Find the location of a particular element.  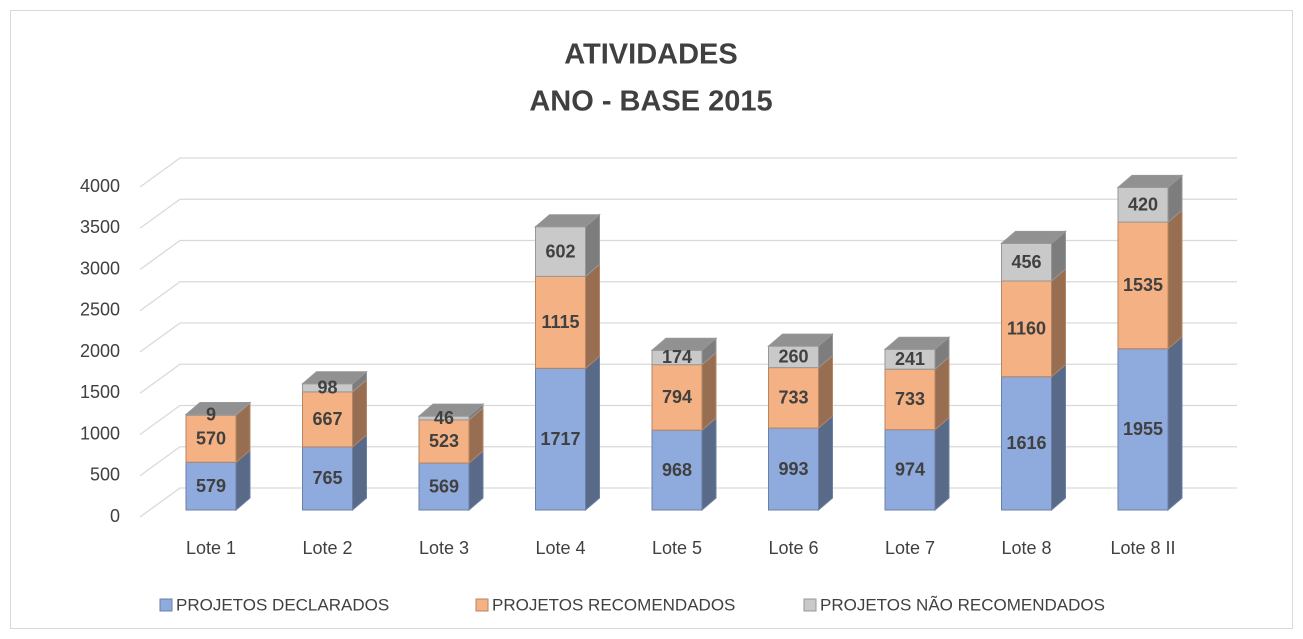

data-label: 602 is located at coordinates (560, 251).